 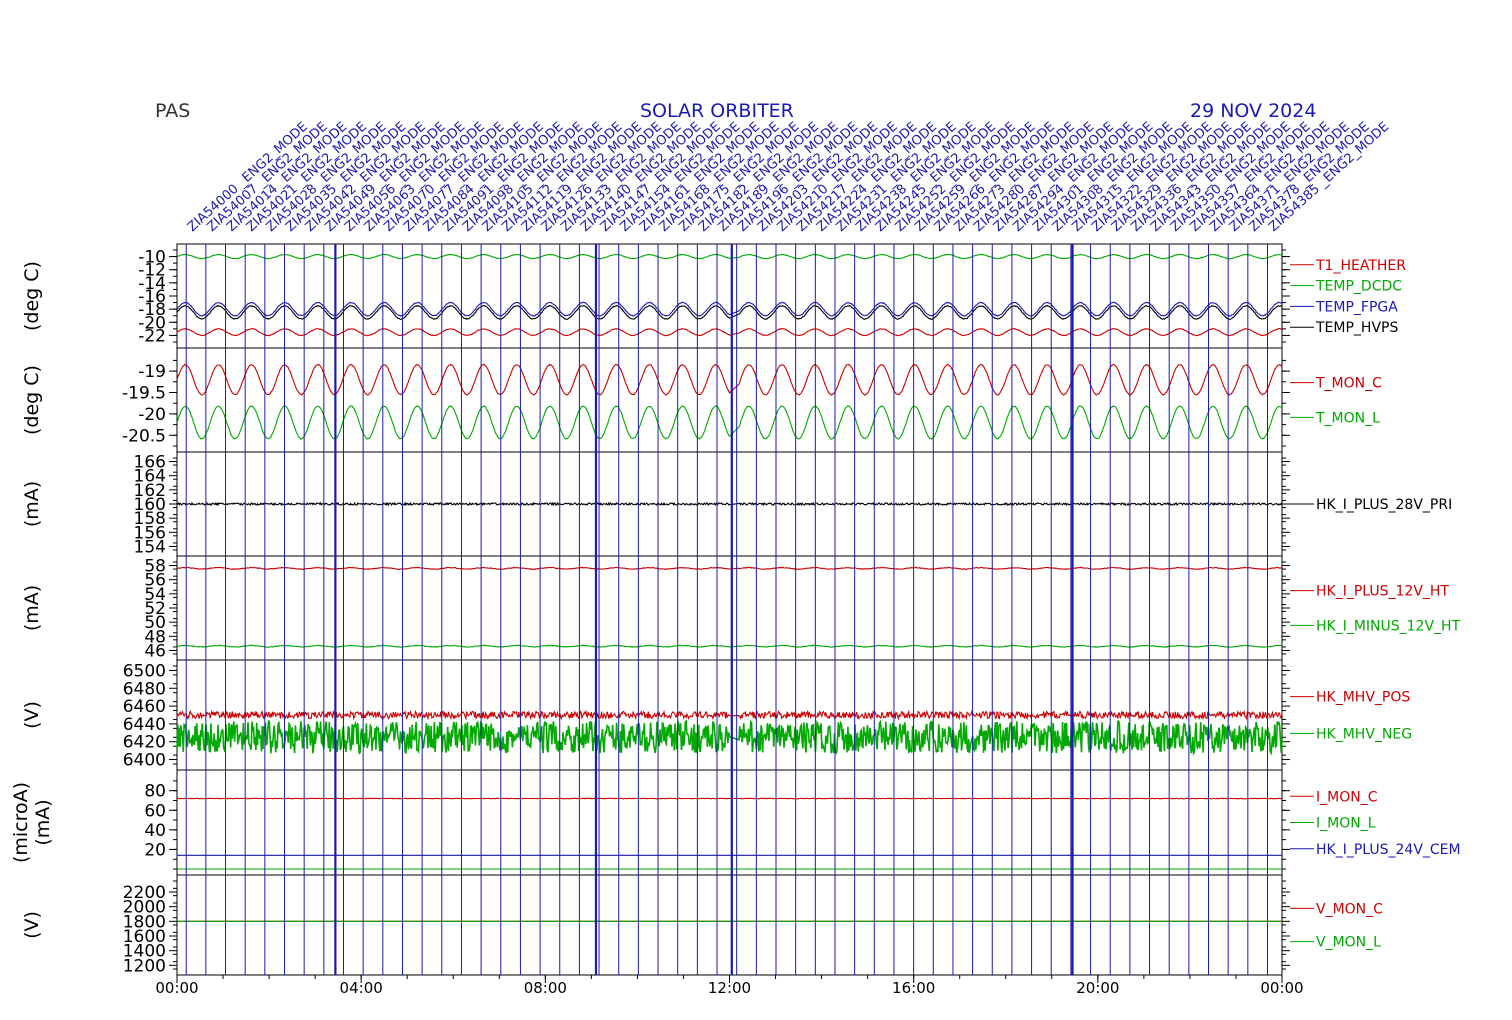 What do you see at coordinates (545, 988) in the screenshot?
I see `x-tick-label: 08:00` at bounding box center [545, 988].